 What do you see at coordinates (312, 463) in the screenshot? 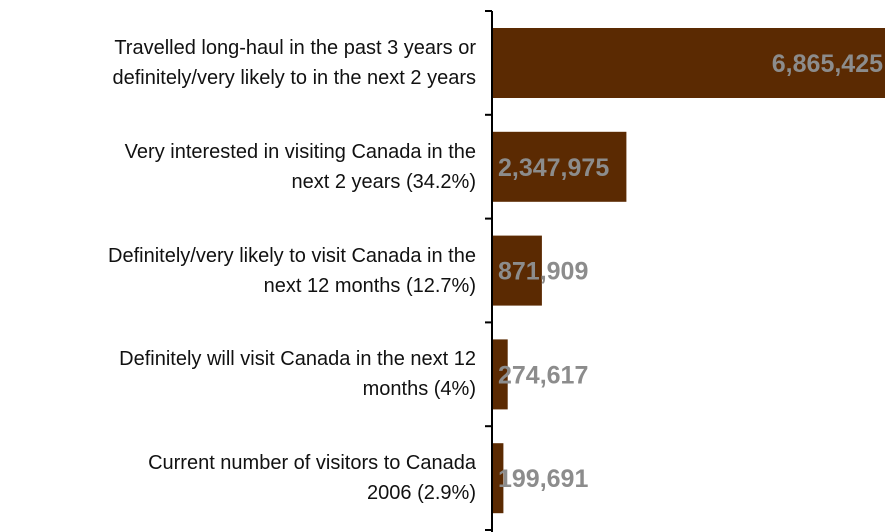
I see `category-label-5-line-1: Current number of visitors to Canada` at bounding box center [312, 463].